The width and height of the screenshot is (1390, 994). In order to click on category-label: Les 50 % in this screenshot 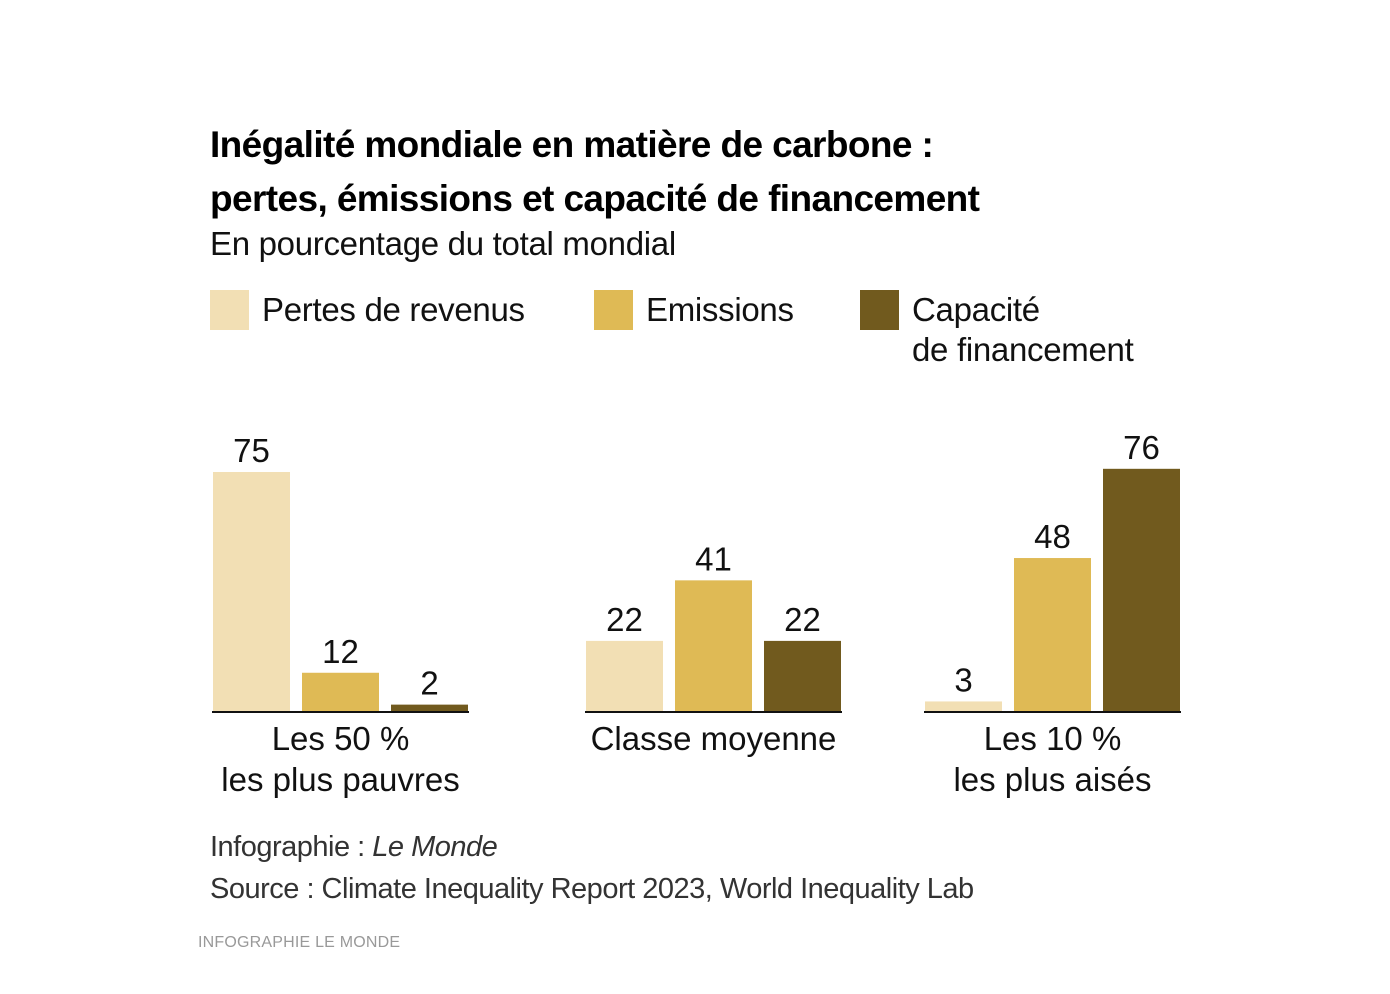, I will do `click(341, 738)`.